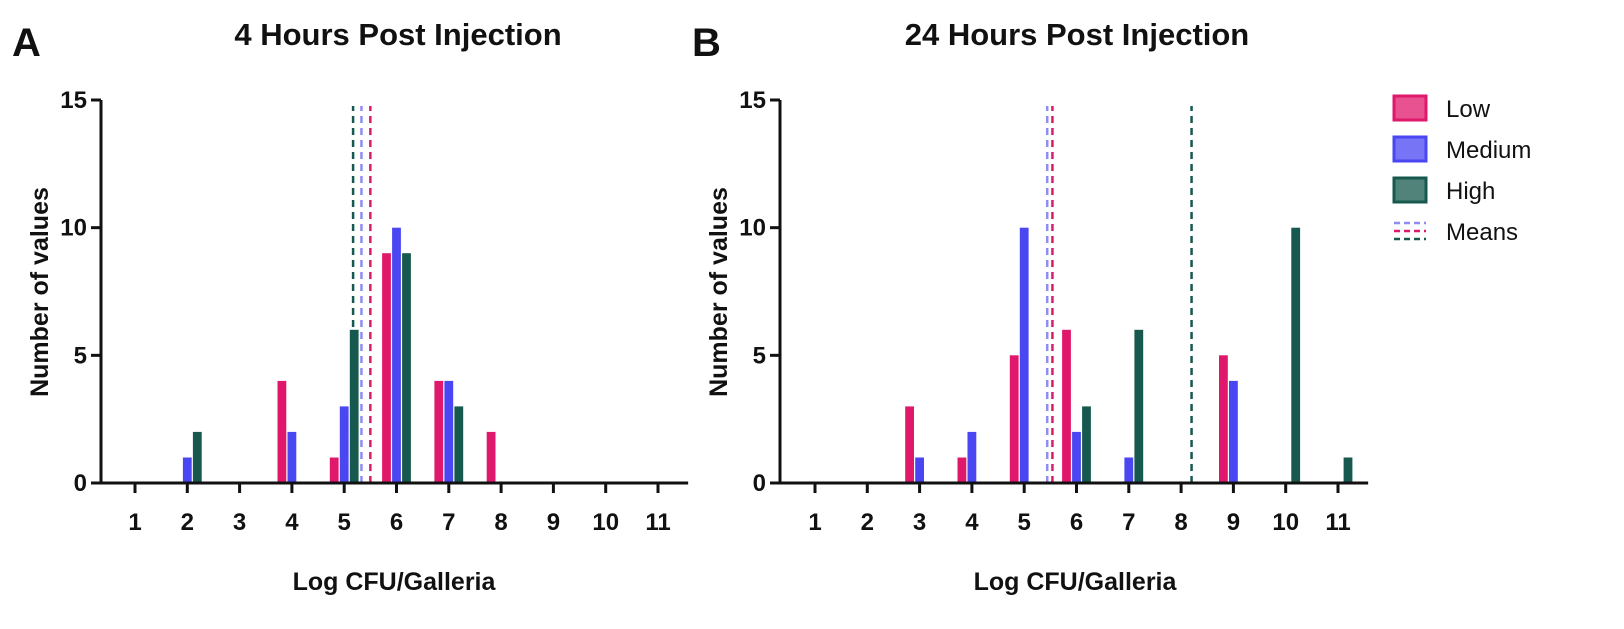  I want to click on panel-letter-a: A, so click(26, 43).